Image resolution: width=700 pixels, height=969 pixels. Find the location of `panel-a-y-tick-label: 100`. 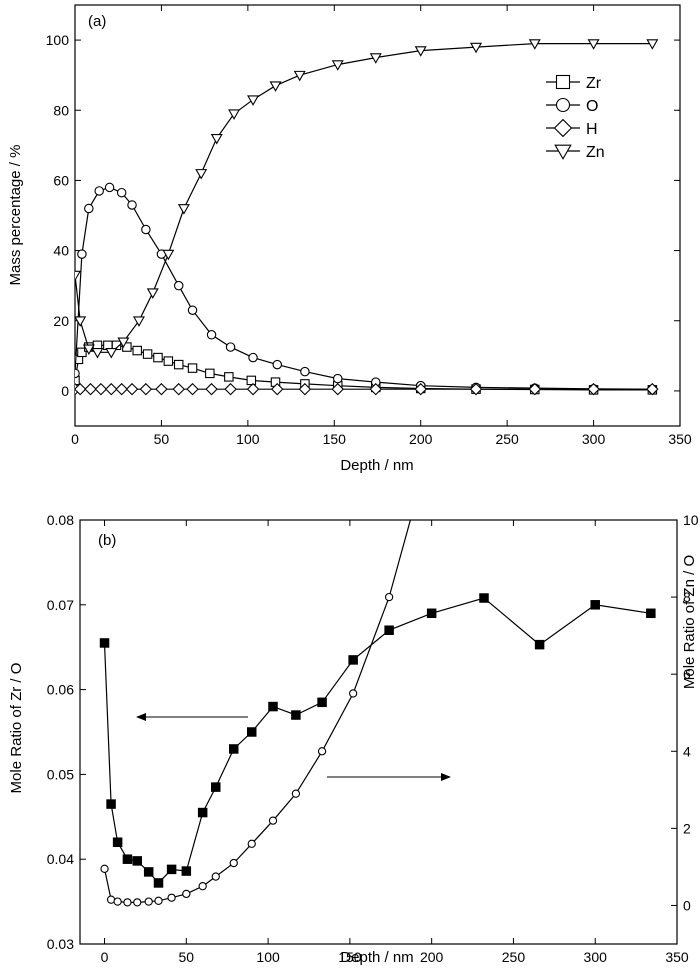

panel-a-y-tick-label: 100 is located at coordinates (58, 40).